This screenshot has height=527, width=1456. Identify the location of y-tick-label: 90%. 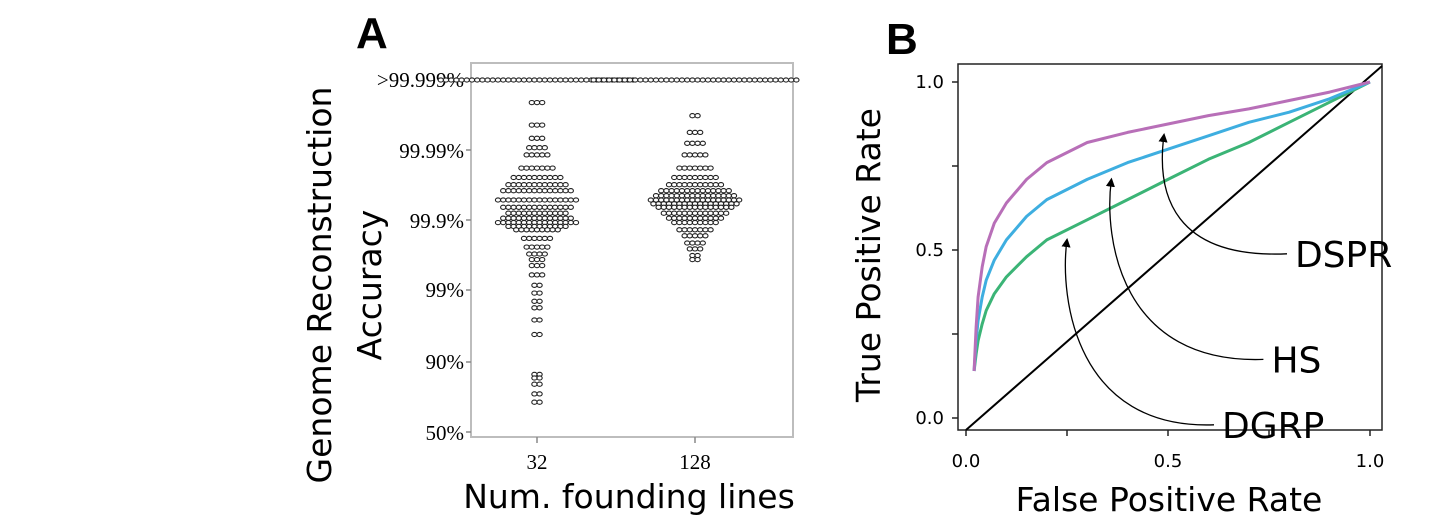
(445, 362).